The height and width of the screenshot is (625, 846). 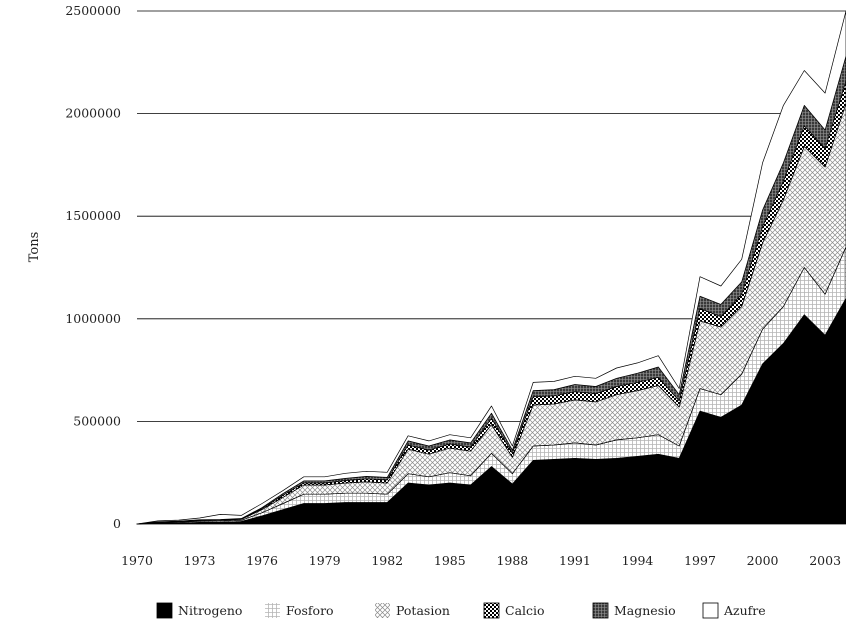 What do you see at coordinates (34, 247) in the screenshot?
I see `y-axis-title: Tons` at bounding box center [34, 247].